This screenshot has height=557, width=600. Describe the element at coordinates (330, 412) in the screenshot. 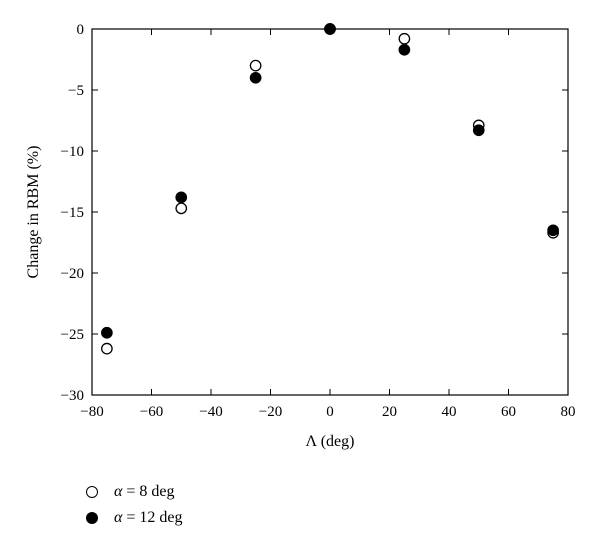

I see `x-tick-label: 0` at that location.